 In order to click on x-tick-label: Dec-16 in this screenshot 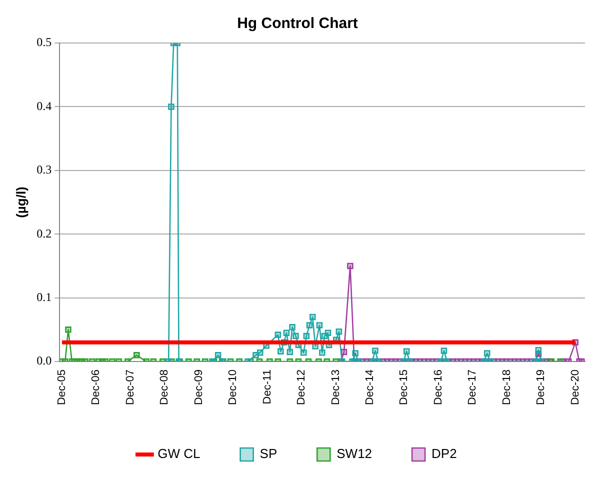, I will do `click(438, 388)`.